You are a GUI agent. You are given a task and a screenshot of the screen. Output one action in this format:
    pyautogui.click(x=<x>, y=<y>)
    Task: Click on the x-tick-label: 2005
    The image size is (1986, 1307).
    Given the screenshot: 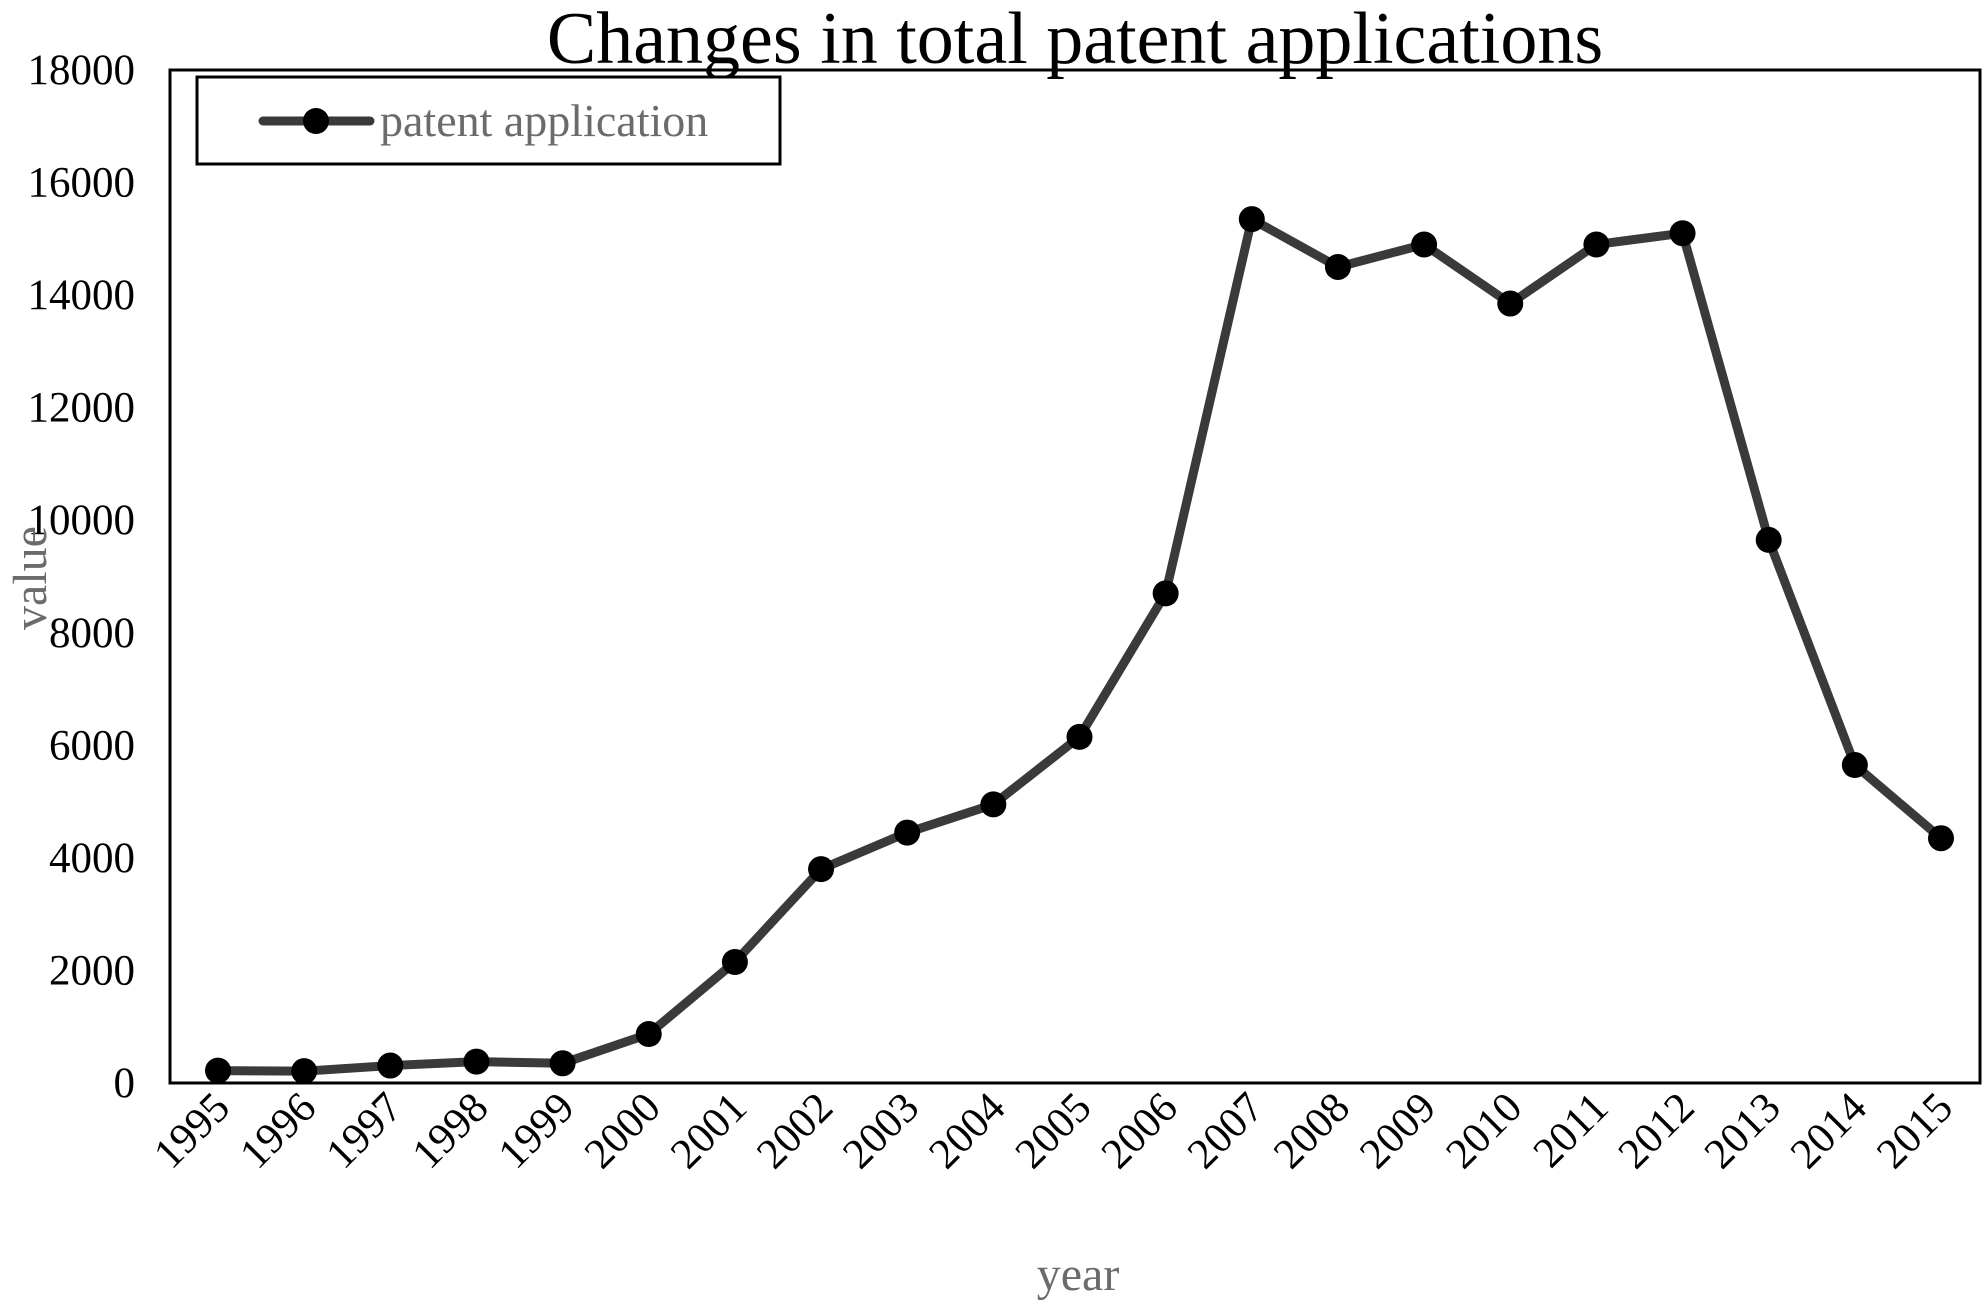 What is the action you would take?
    pyautogui.click(x=1054, y=1131)
    